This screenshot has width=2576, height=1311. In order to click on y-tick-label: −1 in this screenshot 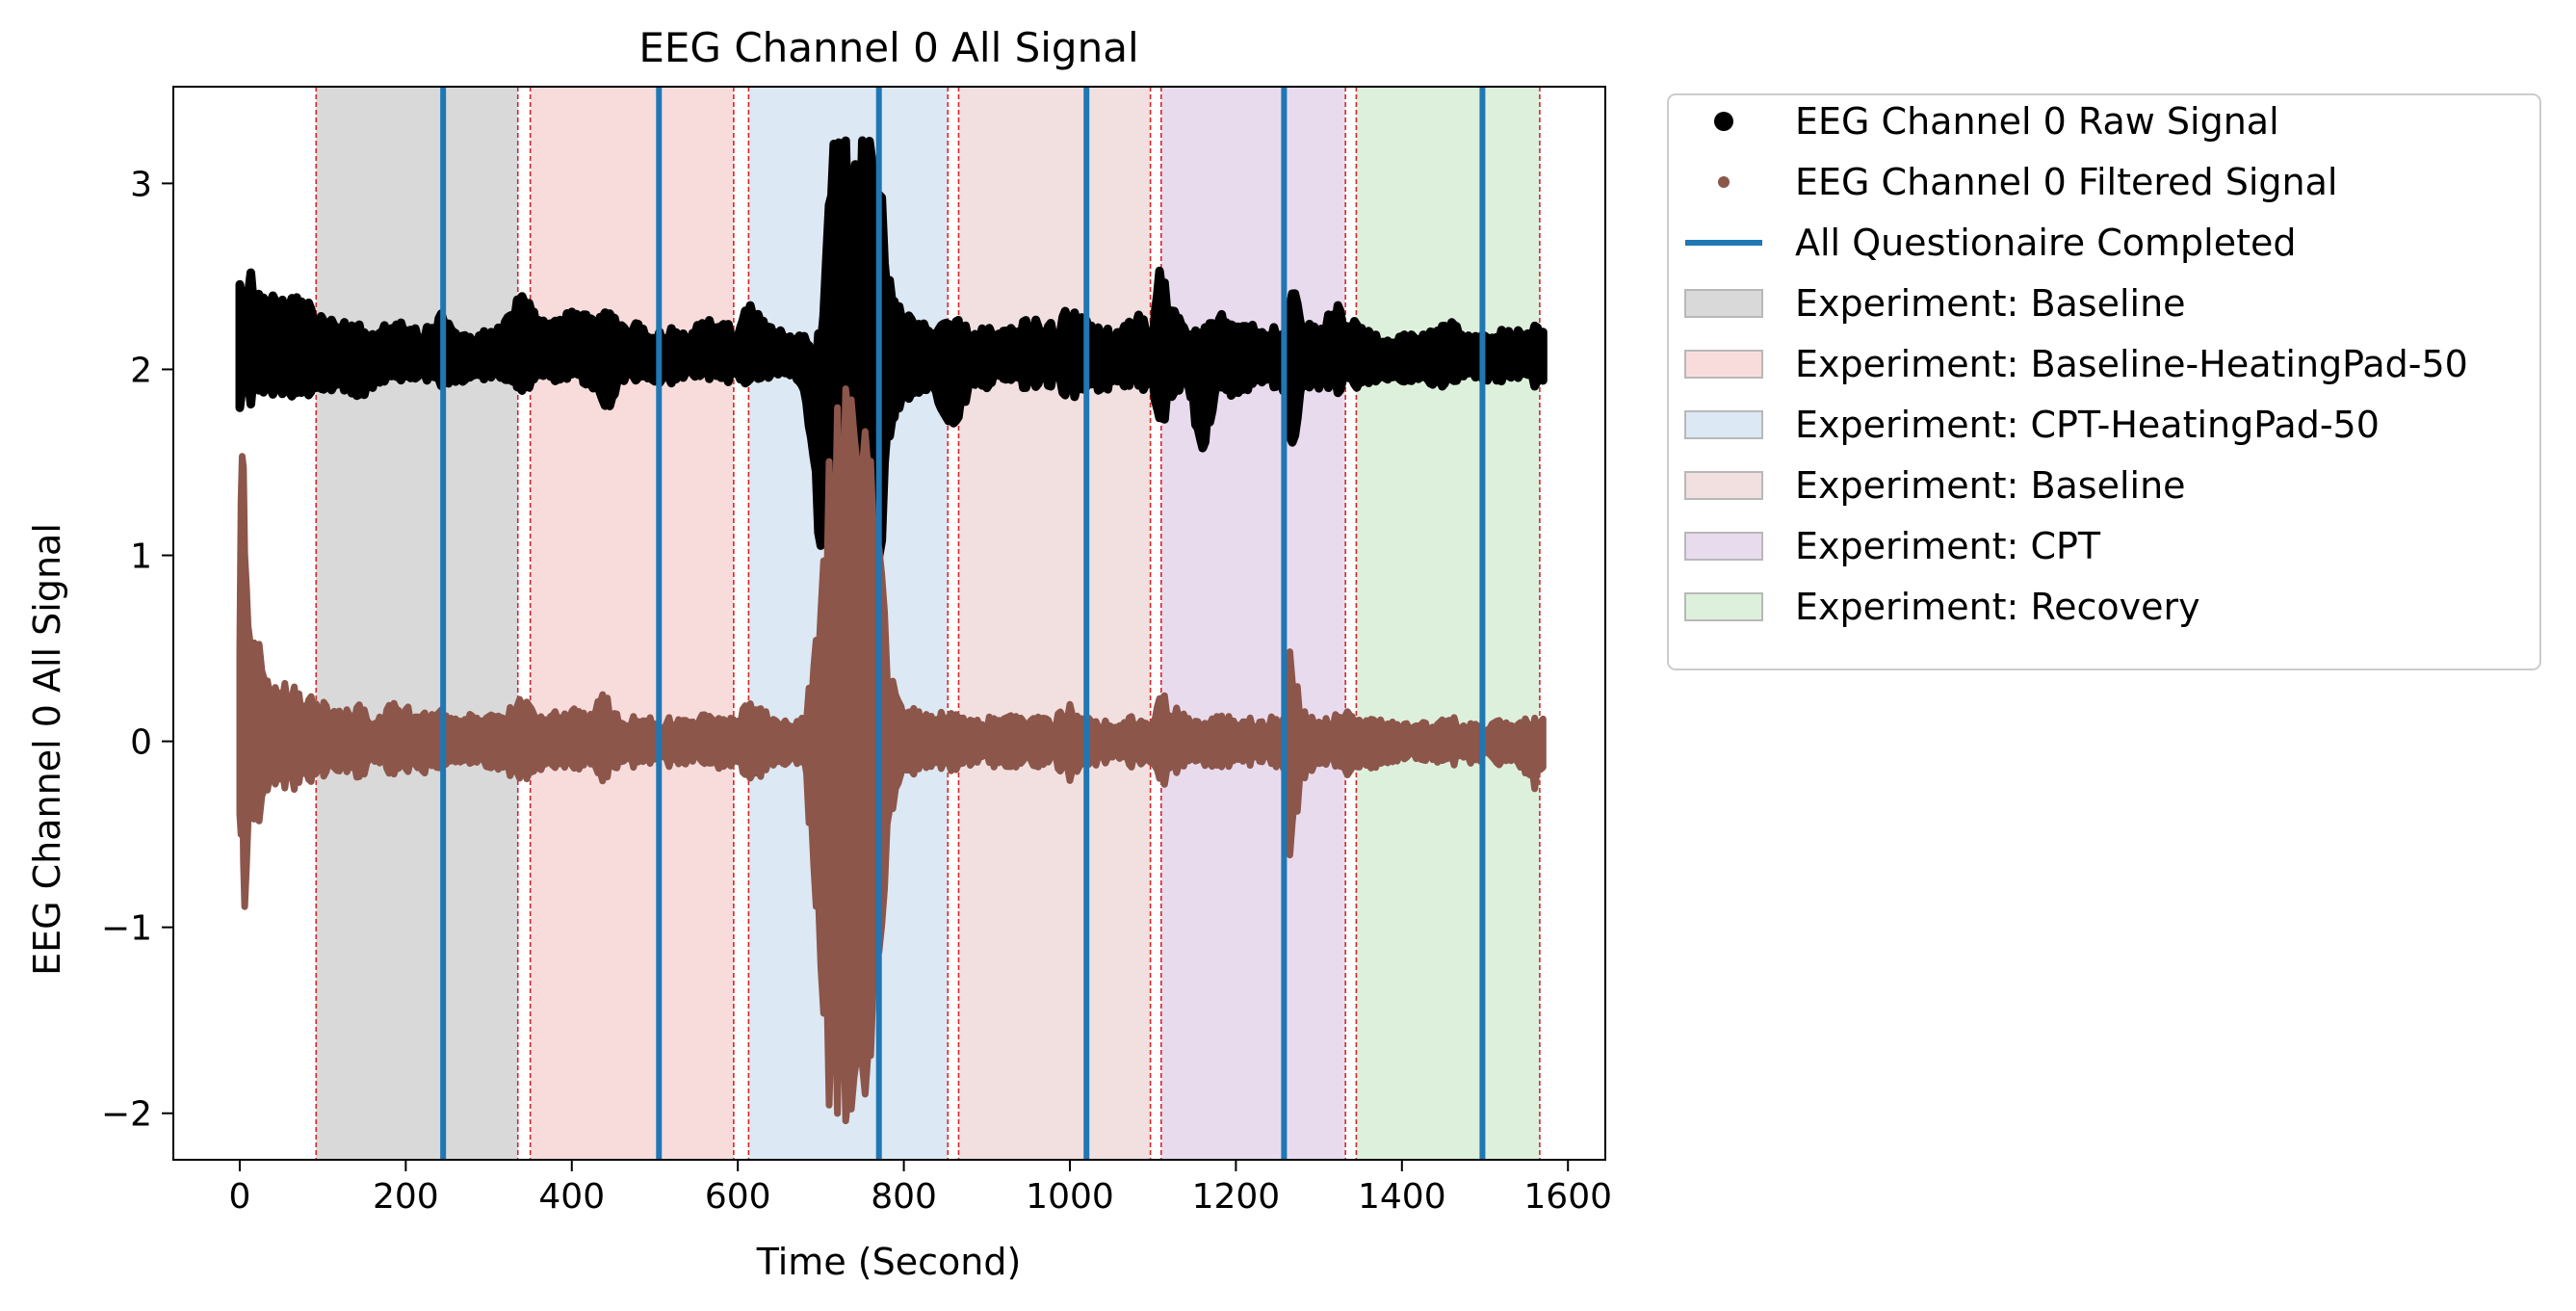, I will do `click(126, 929)`.